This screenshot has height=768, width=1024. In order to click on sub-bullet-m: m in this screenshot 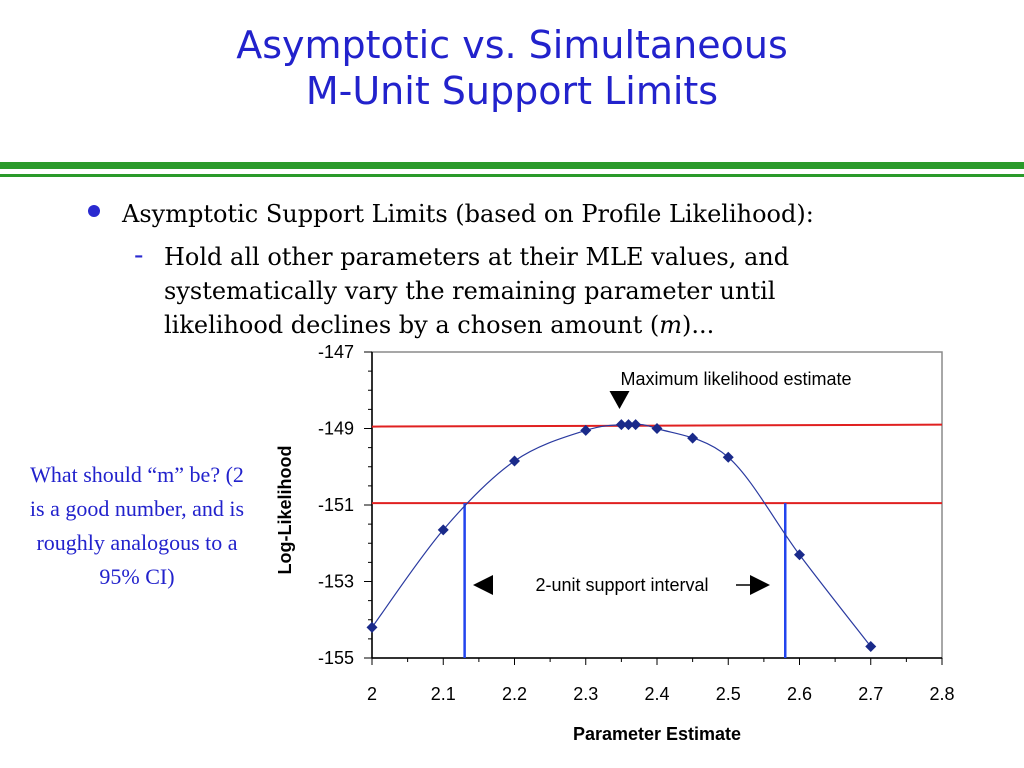, I will do `click(671, 325)`.